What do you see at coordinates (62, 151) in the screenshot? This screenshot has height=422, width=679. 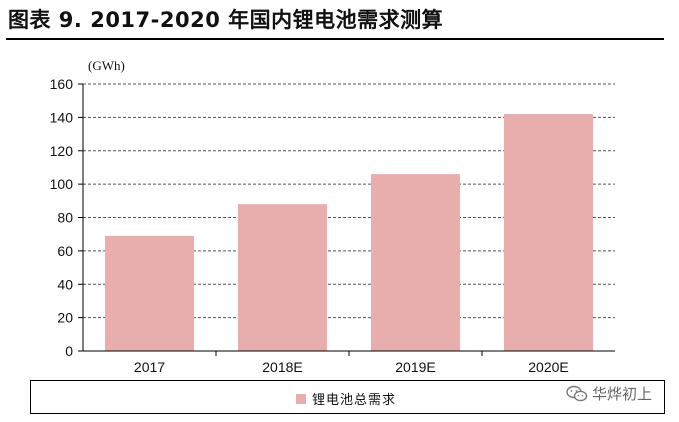 I see `y-tick-label: 120` at bounding box center [62, 151].